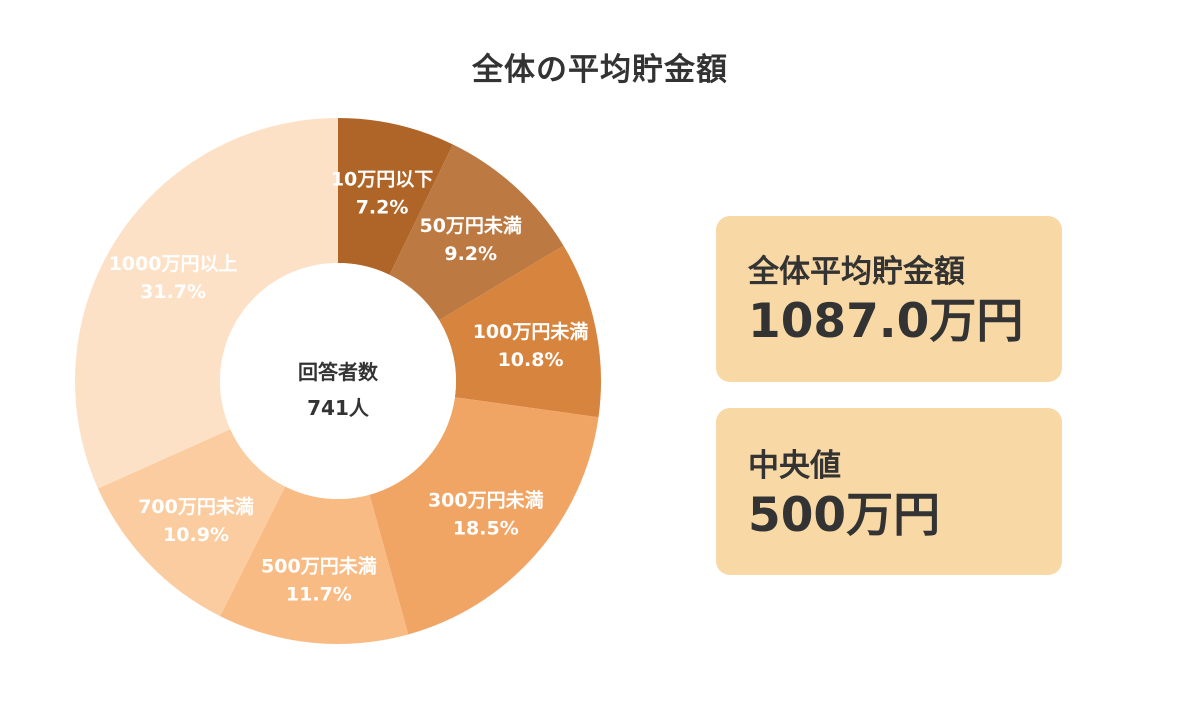 The width and height of the screenshot is (1200, 720). Describe the element at coordinates (470, 225) in the screenshot. I see `slice-label-1: 50万円未満` at that location.